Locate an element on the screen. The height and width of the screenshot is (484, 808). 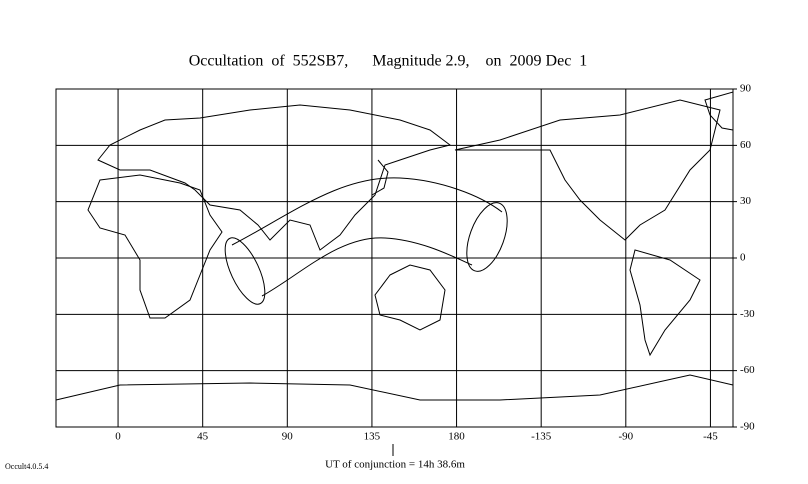
south-america is located at coordinates (665, 303).